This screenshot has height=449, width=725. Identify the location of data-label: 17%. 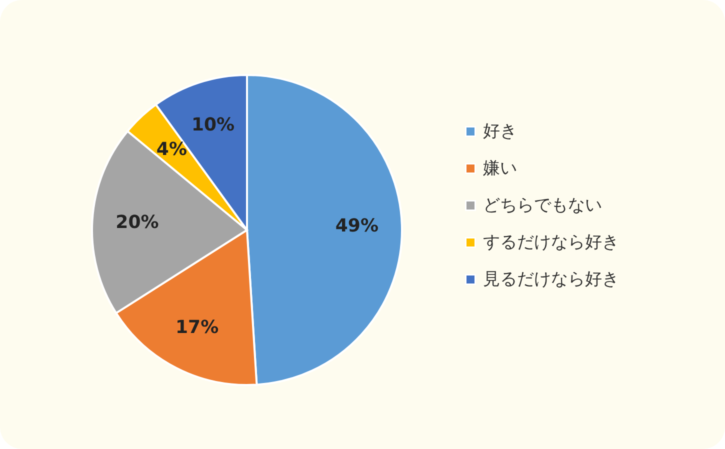
(197, 327).